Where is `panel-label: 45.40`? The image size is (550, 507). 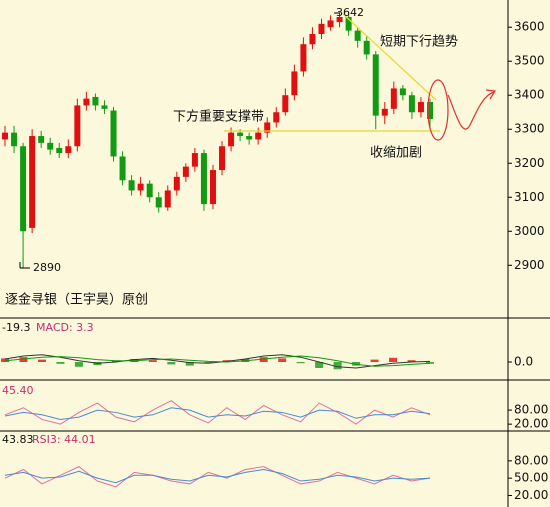 panel-label: 45.40 is located at coordinates (18, 390).